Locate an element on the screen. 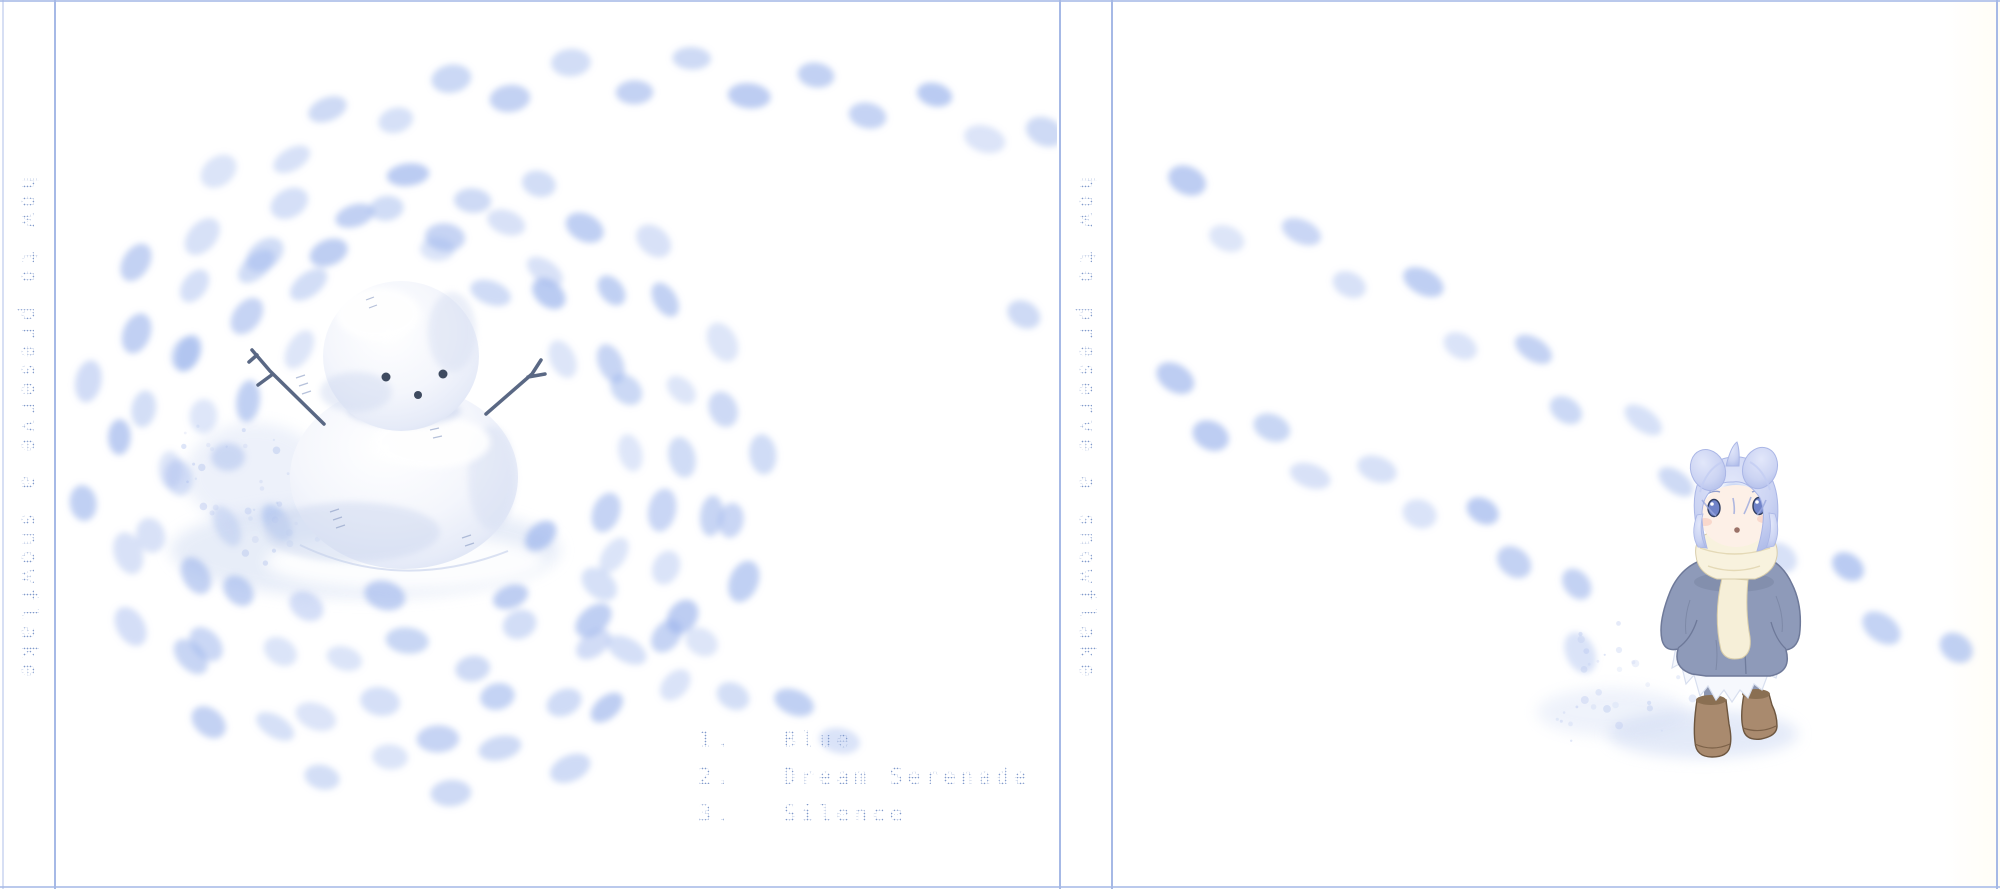  girl-hair is located at coordinates (1734, 496).